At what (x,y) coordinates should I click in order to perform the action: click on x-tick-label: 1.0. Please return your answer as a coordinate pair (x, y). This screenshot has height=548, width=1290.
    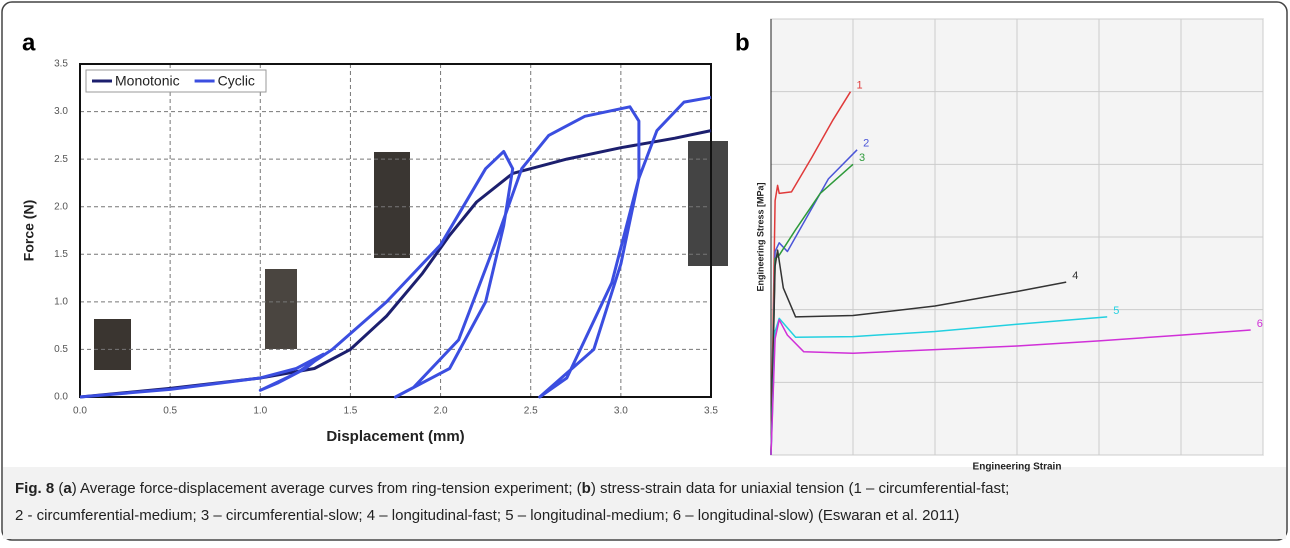
    Looking at the image, I should click on (260, 411).